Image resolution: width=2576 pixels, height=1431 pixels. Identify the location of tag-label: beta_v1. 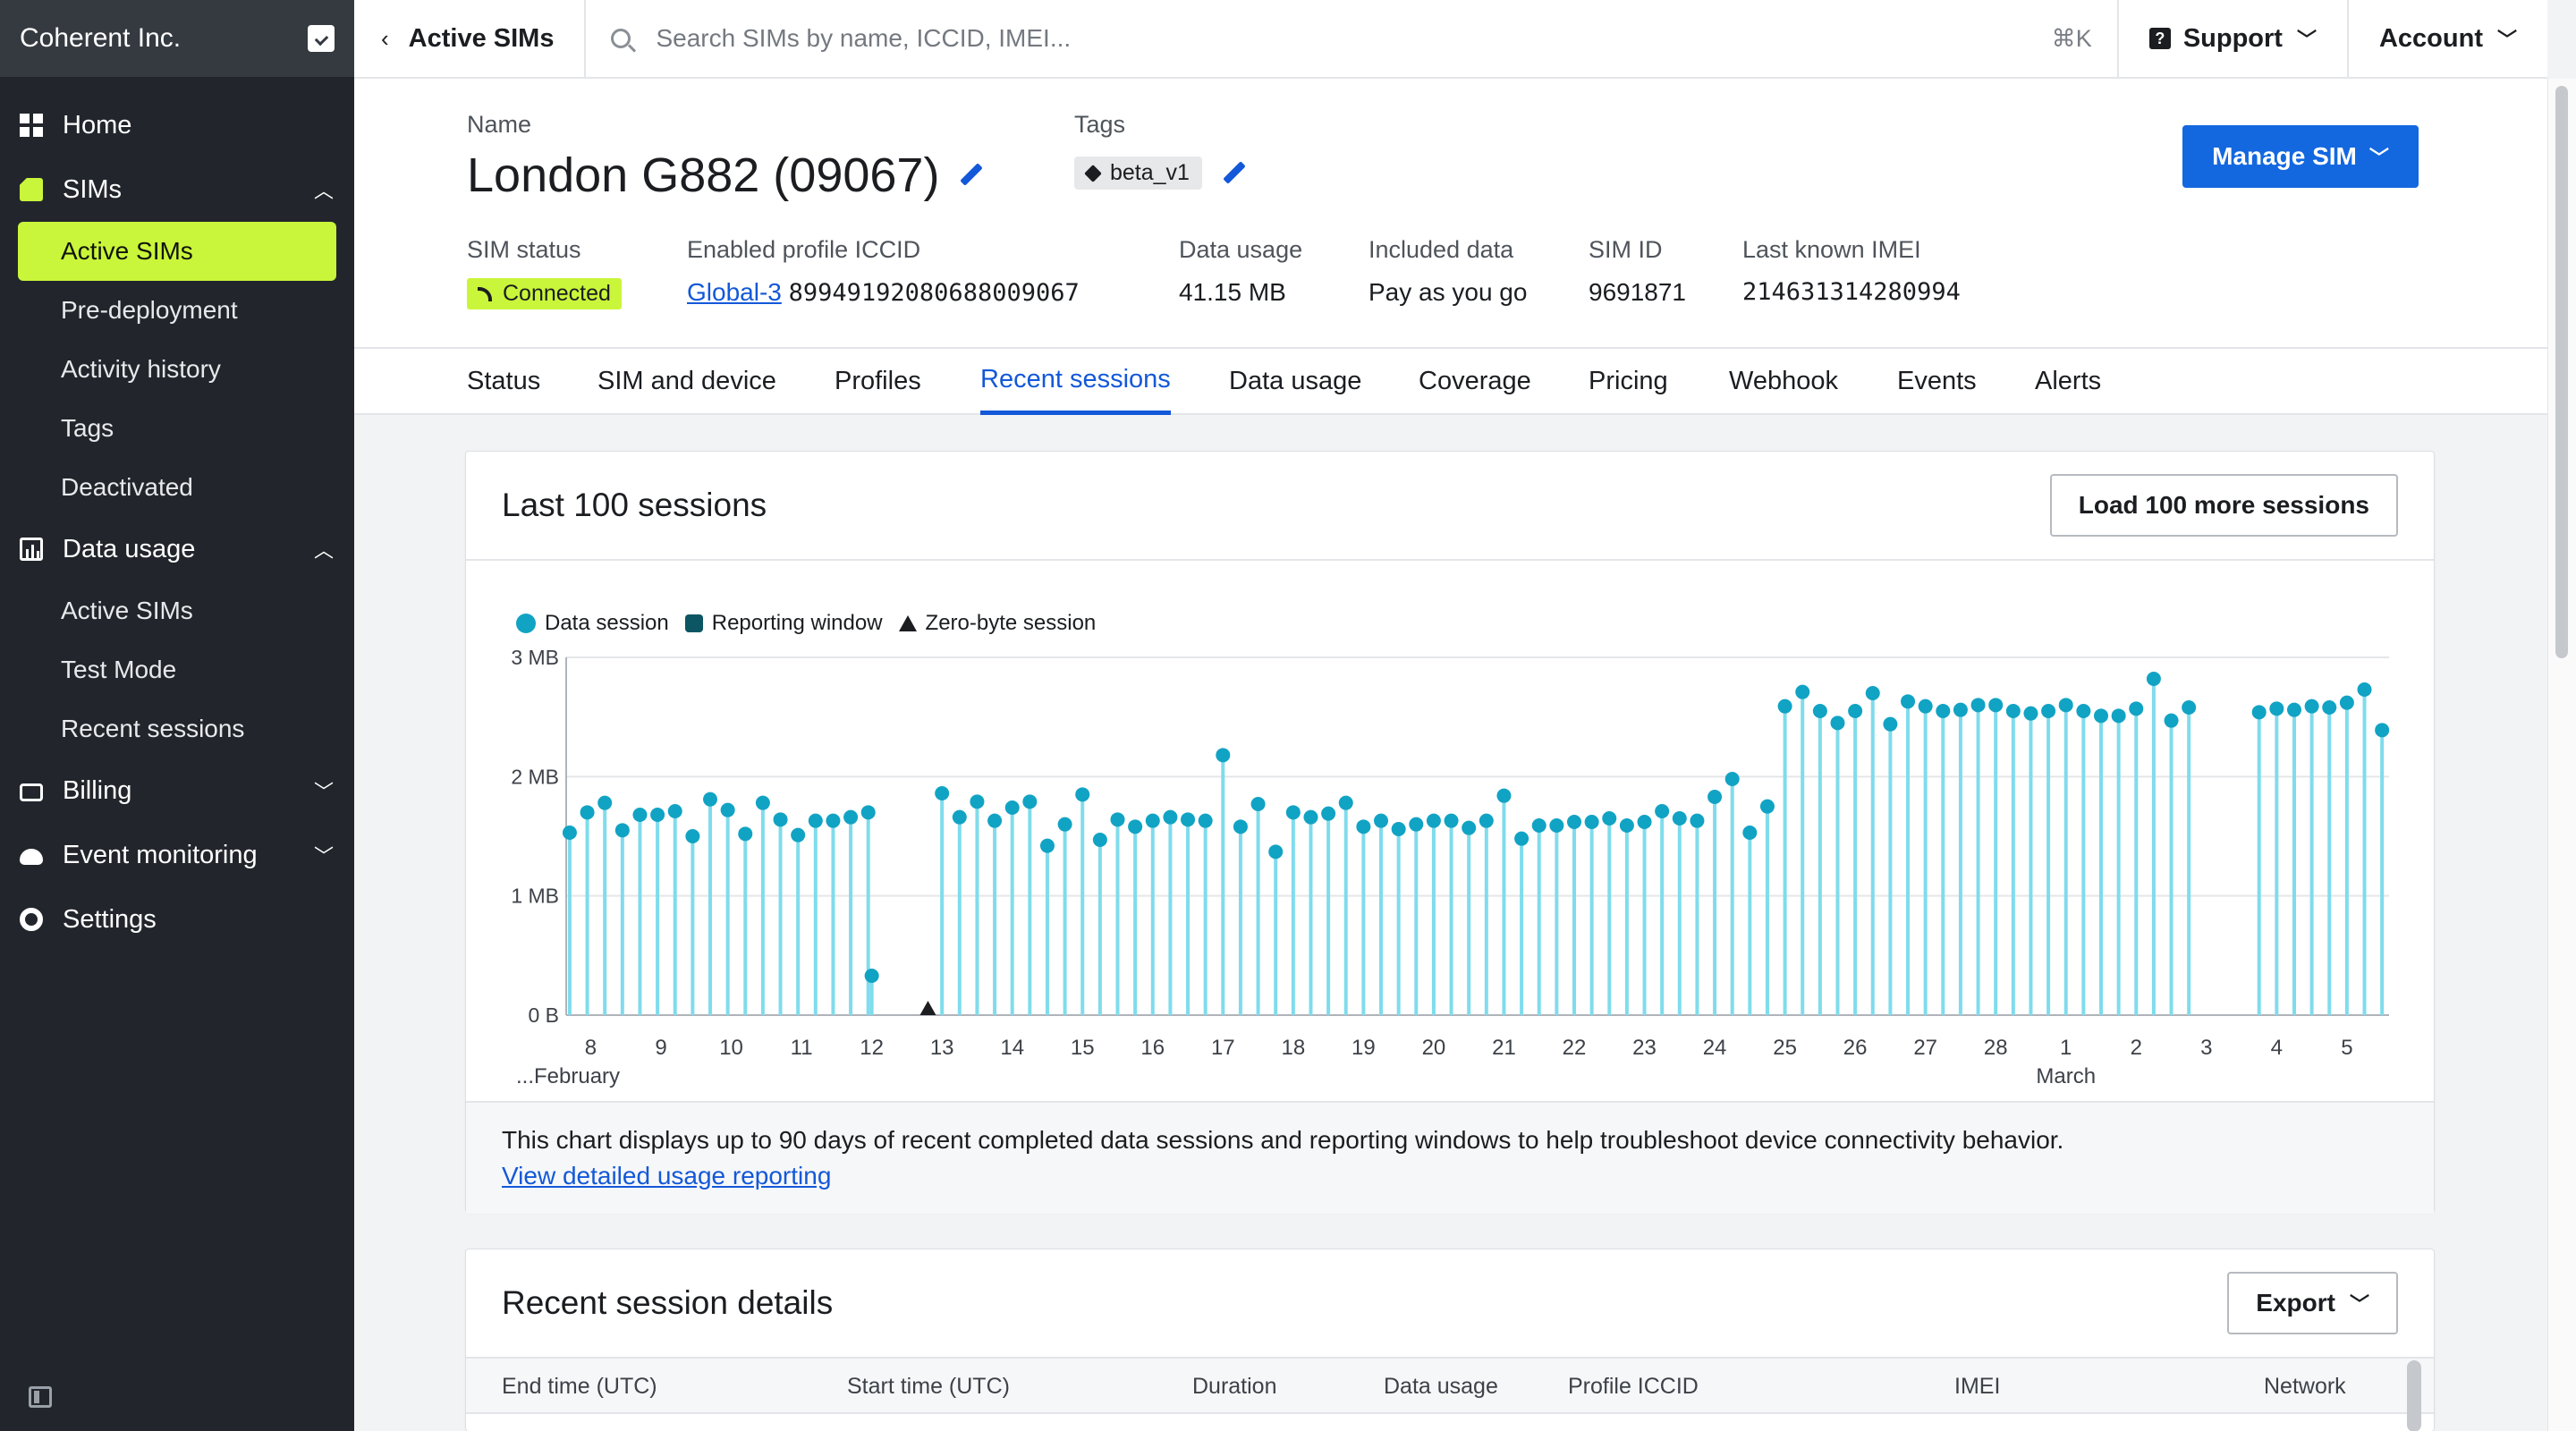
(1150, 173).